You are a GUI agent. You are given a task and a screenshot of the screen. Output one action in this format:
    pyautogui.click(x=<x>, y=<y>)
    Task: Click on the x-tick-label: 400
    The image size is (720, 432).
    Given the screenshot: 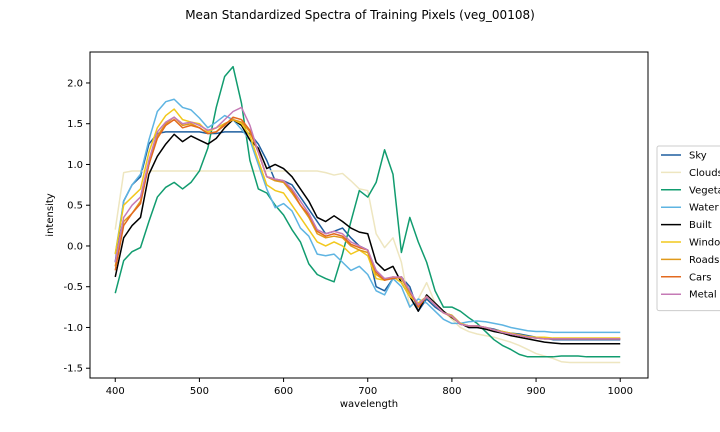 What is the action you would take?
    pyautogui.click(x=115, y=391)
    